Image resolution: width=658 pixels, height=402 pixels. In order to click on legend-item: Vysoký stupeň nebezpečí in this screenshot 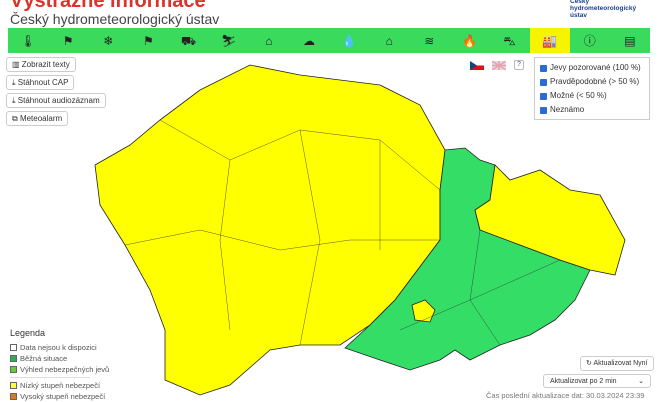, I will do `click(59, 396)`.